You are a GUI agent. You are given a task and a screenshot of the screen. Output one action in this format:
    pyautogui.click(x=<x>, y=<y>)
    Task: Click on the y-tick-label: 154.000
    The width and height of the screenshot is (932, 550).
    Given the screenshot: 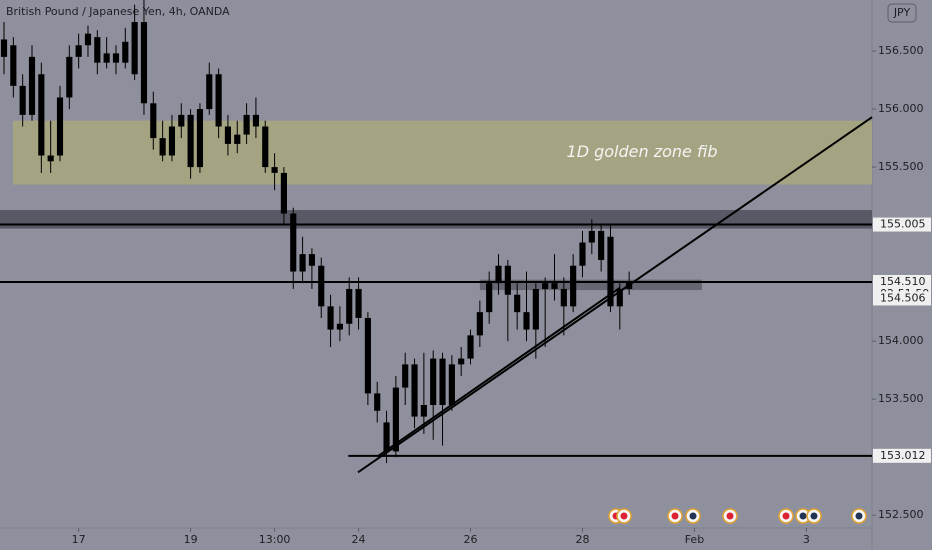 What is the action you would take?
    pyautogui.click(x=901, y=340)
    